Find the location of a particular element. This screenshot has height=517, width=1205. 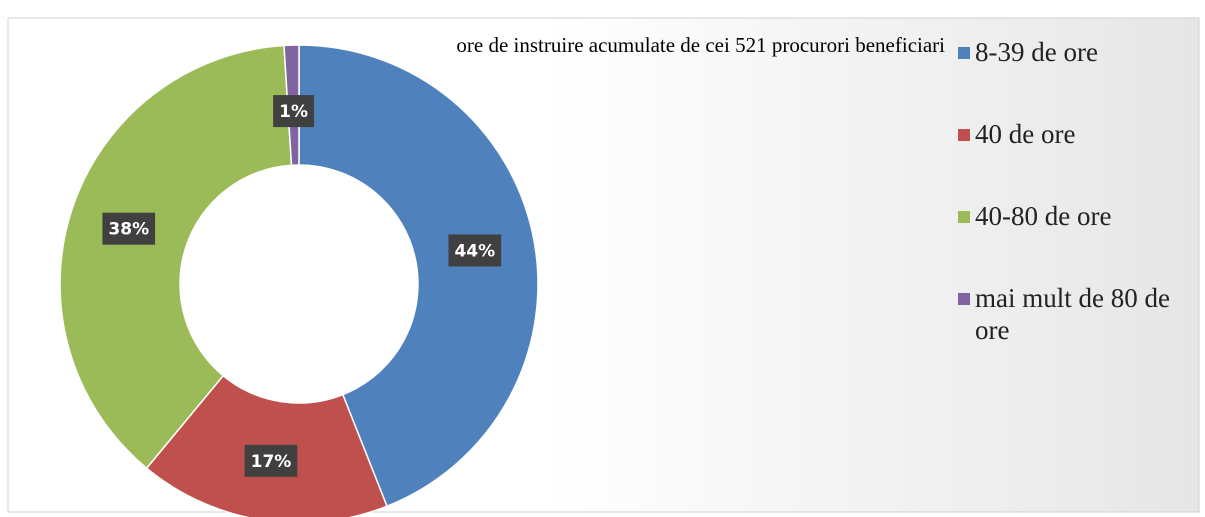

legend-label: mai mult de 80 de ore is located at coordinates (1072, 314).